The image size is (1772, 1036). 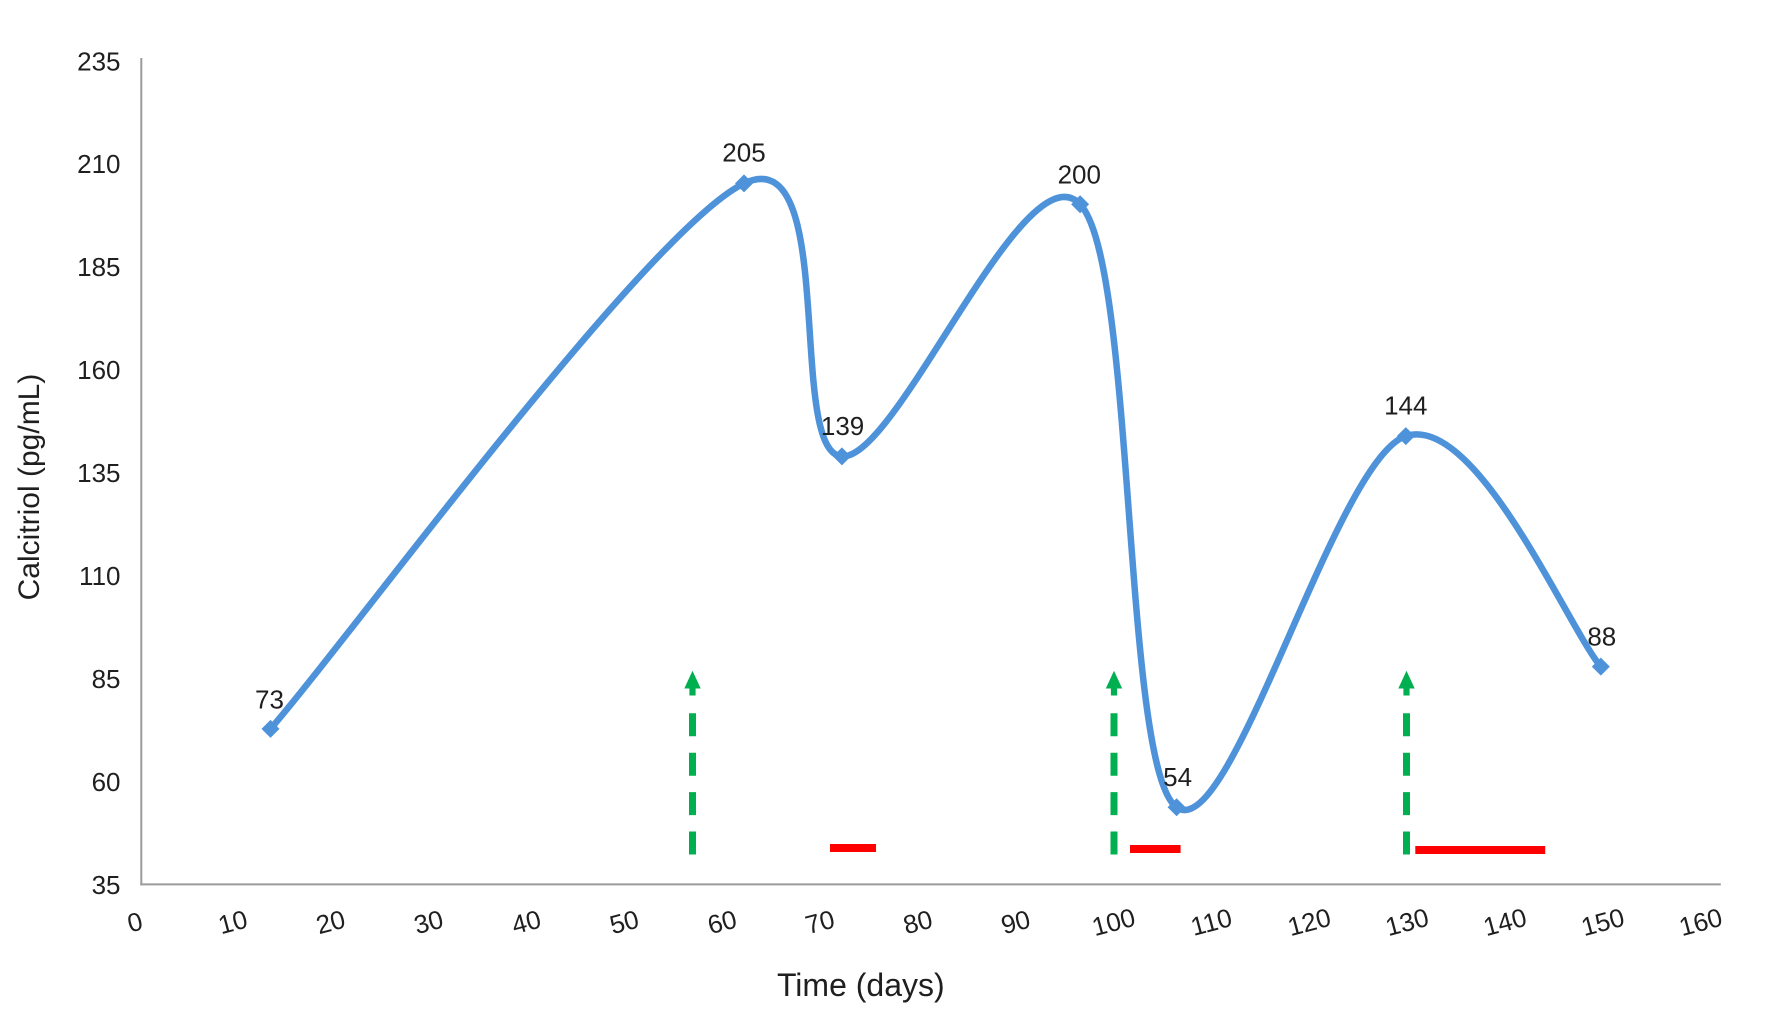 What do you see at coordinates (98, 164) in the screenshot?
I see `svg-text: 210` at bounding box center [98, 164].